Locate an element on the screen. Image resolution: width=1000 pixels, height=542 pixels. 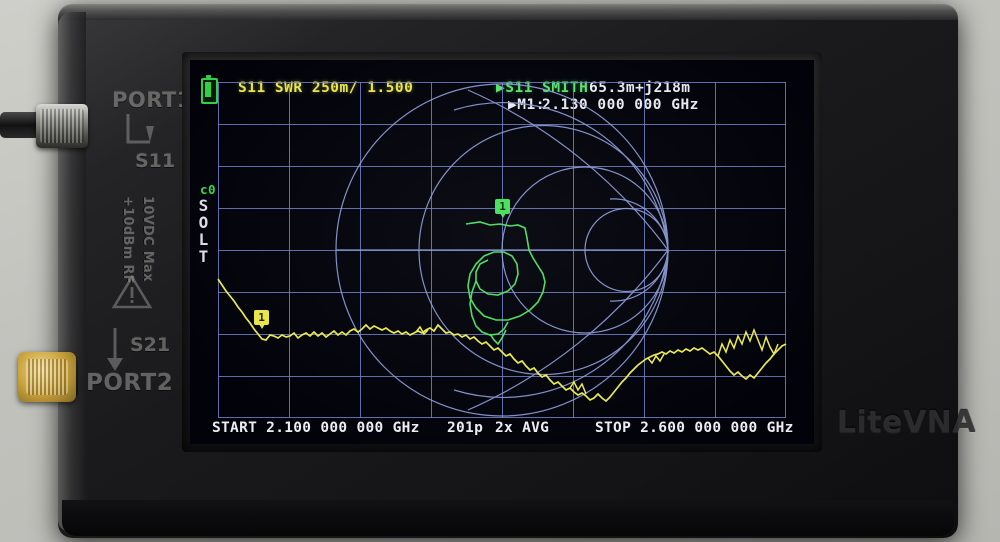
smith-x-p1 is located at coordinates (561, 176).